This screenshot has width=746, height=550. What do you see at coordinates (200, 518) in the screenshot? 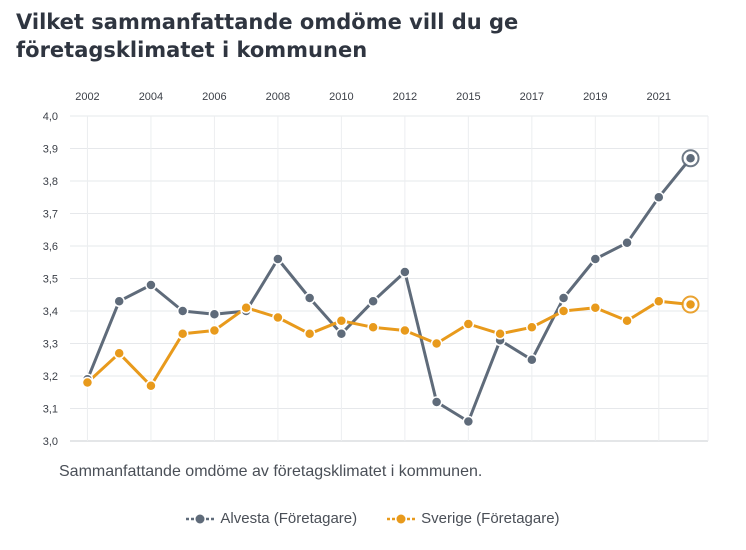
I see `legend-swatch-alvesta` at bounding box center [200, 518].